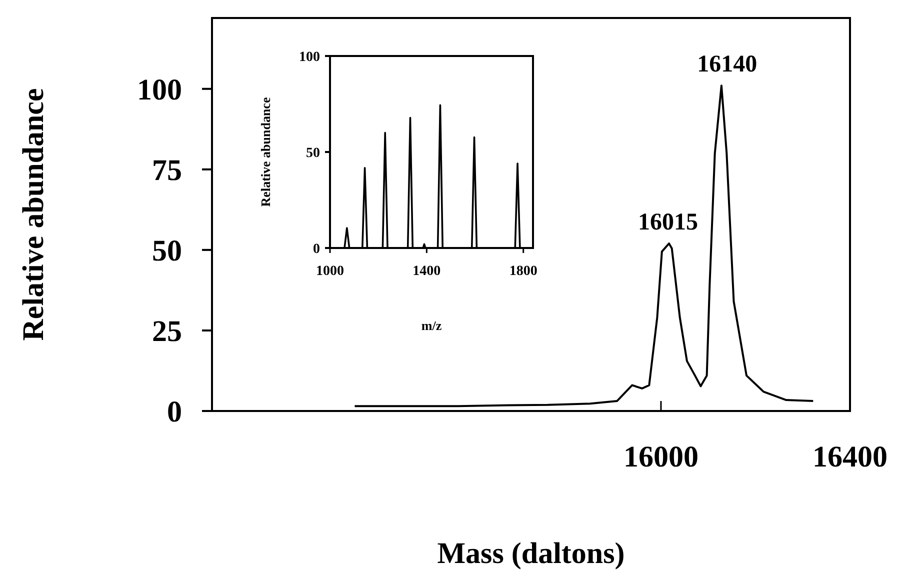  What do you see at coordinates (523, 271) in the screenshot?
I see `x-tick-label: 1800` at bounding box center [523, 271].